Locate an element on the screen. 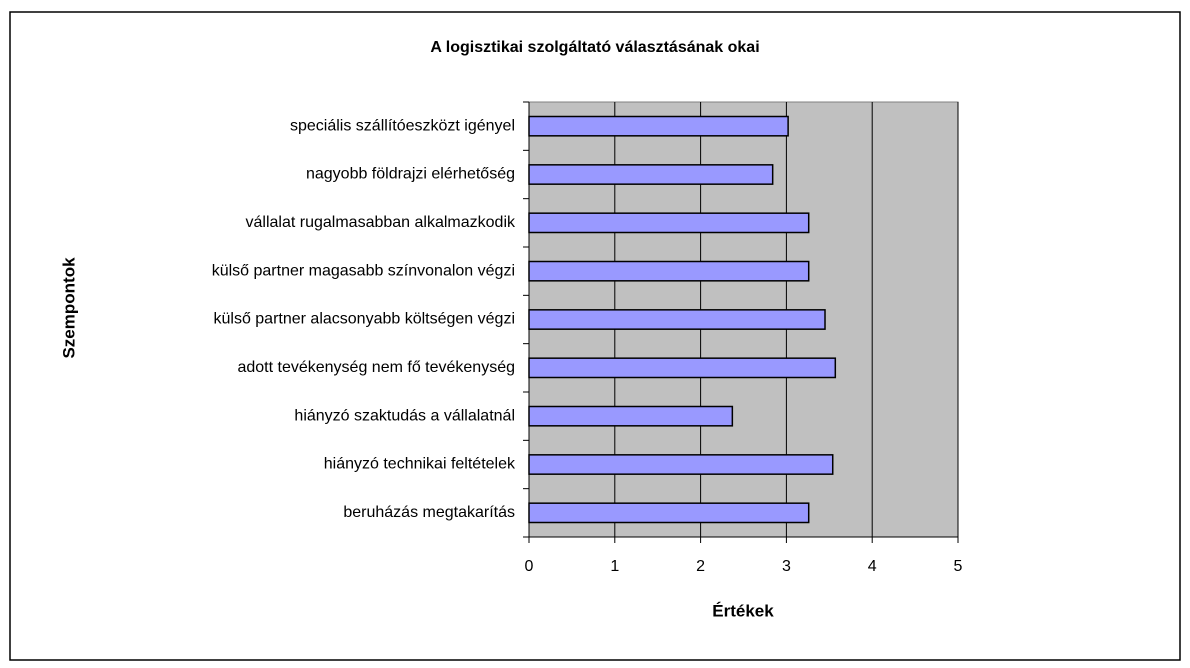 This screenshot has width=1190, height=668. y-tick-label: hiányzó technikai feltételek is located at coordinates (420, 464).